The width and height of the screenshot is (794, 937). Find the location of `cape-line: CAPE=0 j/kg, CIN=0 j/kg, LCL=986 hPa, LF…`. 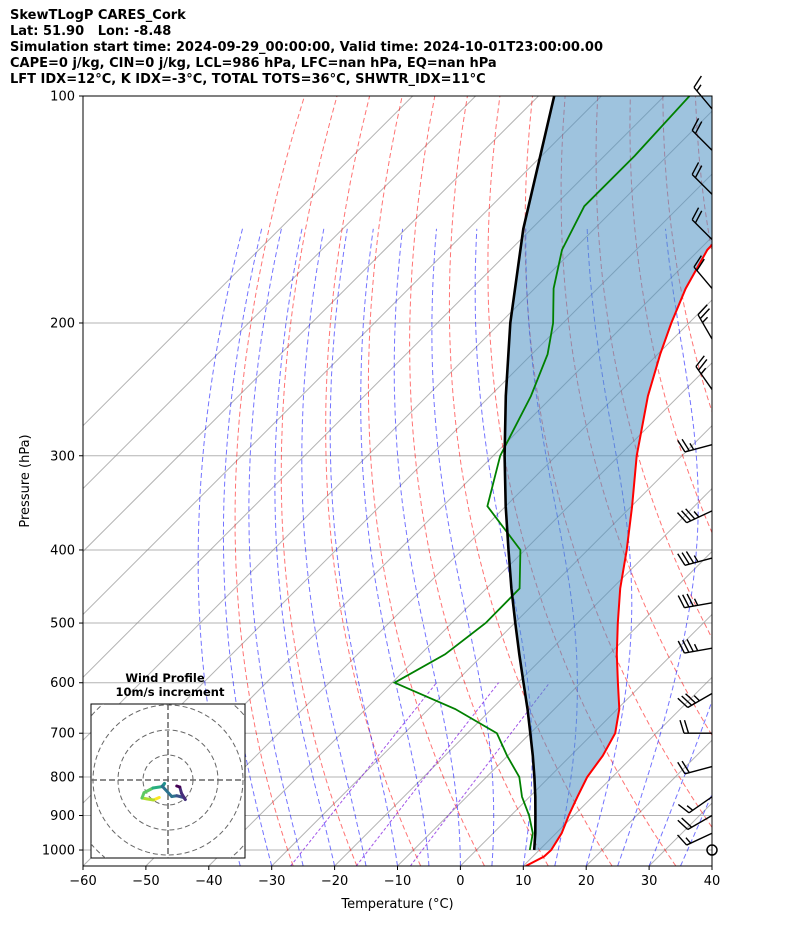

cape-line: CAPE=0 j/kg, CIN=0 j/kg, LCL=986 hPa, LF… is located at coordinates (253, 63).